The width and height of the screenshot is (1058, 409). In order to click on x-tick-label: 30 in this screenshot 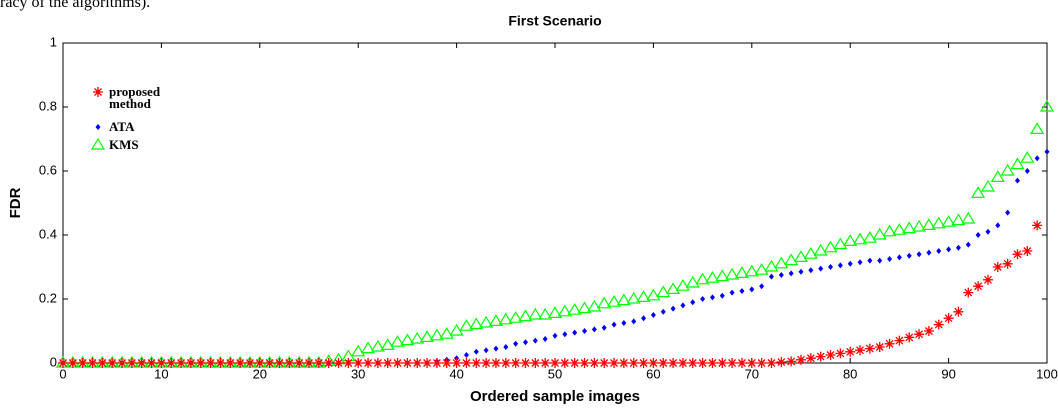, I will do `click(358, 373)`.